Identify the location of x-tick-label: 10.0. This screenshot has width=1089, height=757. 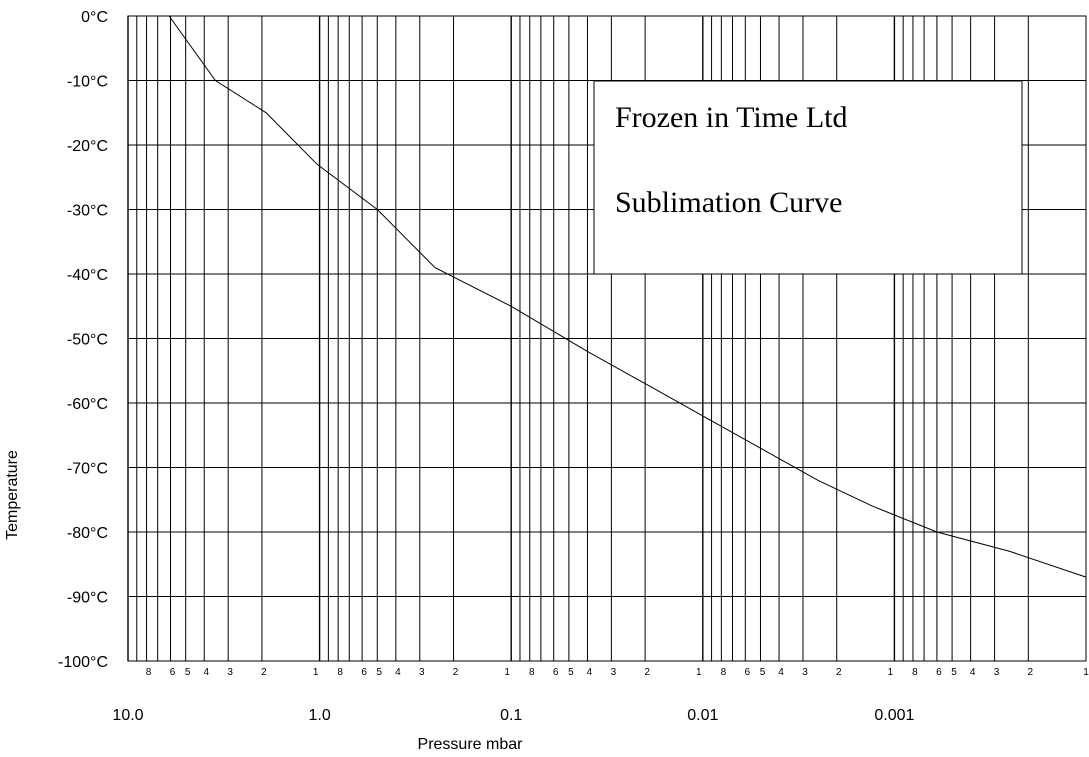
(127, 715).